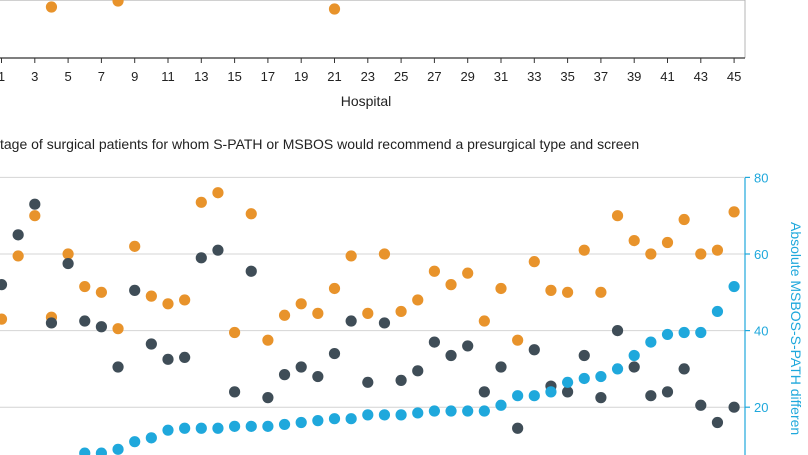 The image size is (808, 455). Describe the element at coordinates (467, 76) in the screenshot. I see `top-x-tick-label: 29` at that location.